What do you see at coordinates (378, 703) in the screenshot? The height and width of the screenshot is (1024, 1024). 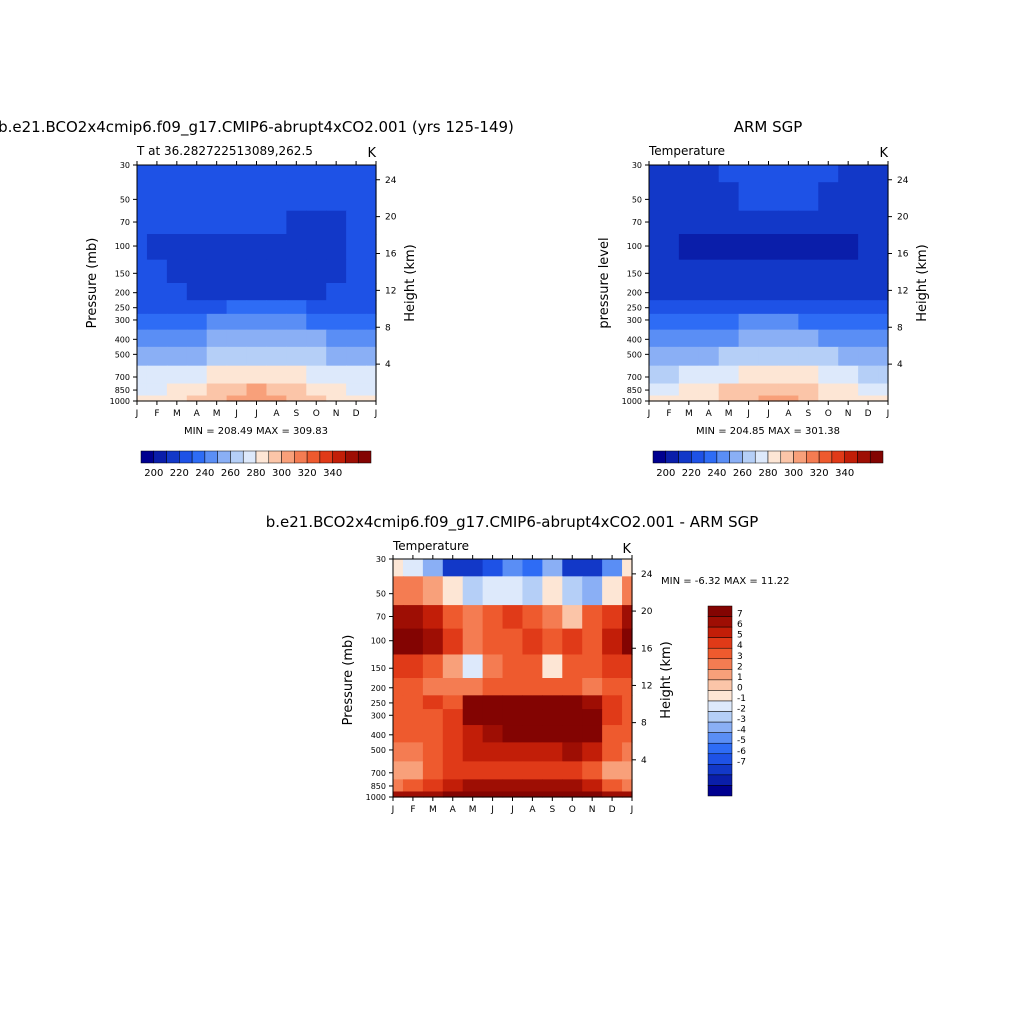 I see `y-tick-label: 250` at bounding box center [378, 703].